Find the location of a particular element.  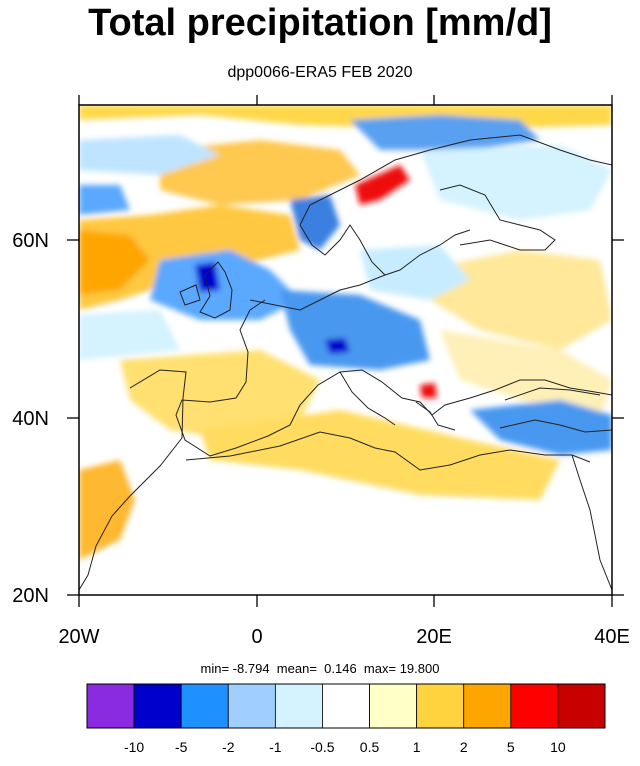

anomaly-barents-blue is located at coordinates (445, 132).